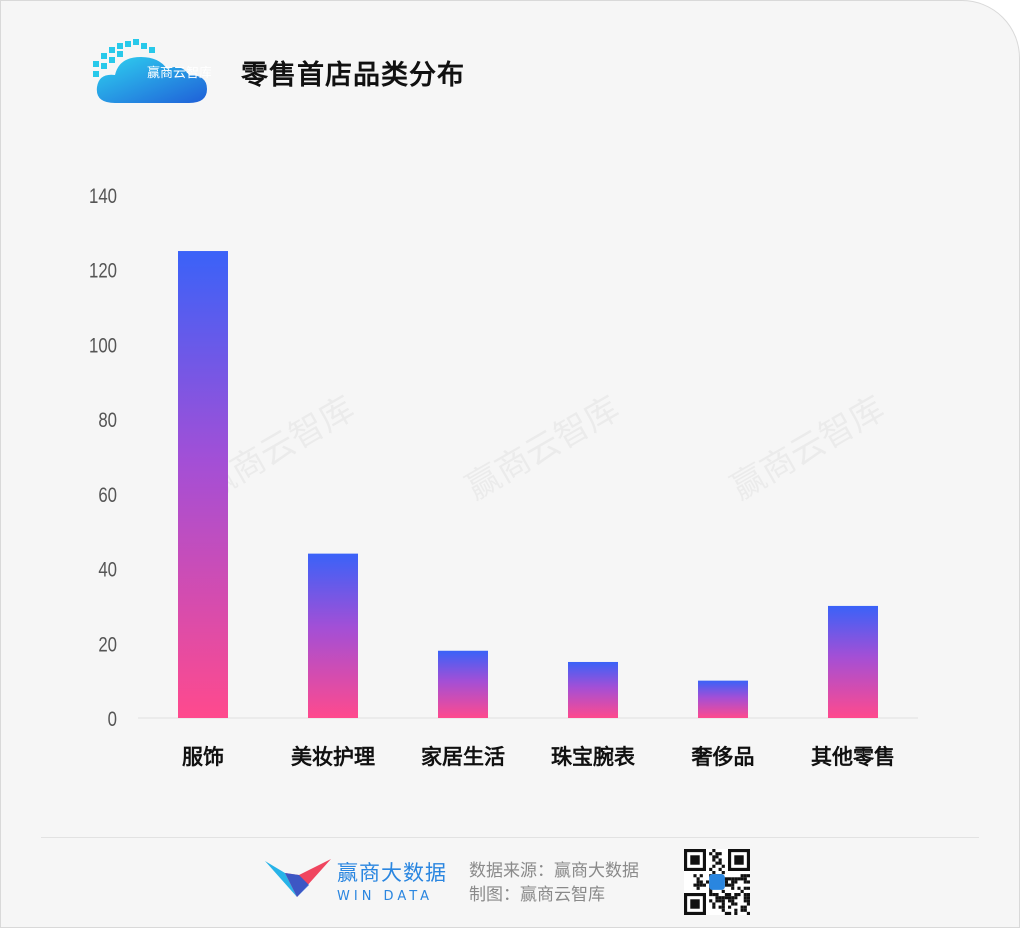  I want to click on win-data-logo-icon, so click(298, 878).